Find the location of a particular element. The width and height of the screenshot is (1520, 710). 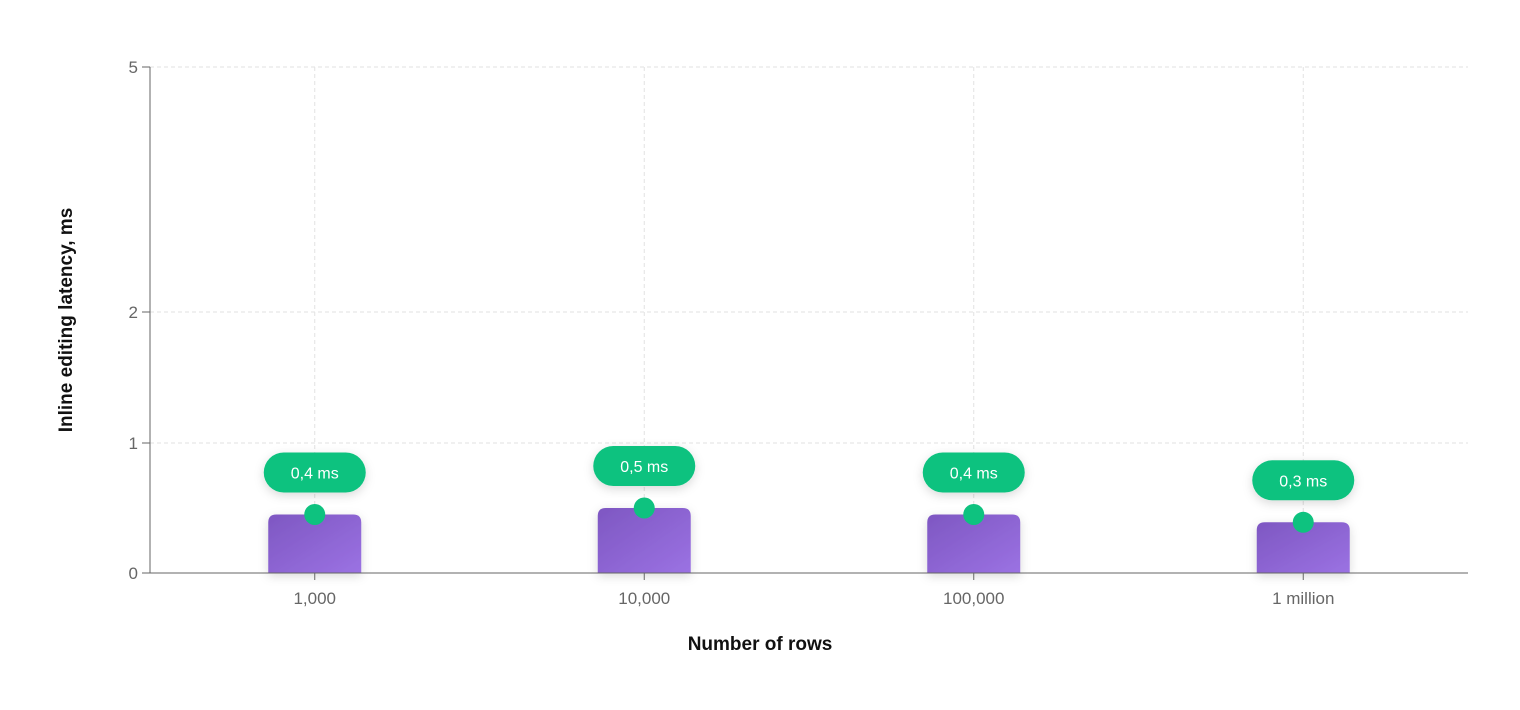

x-tick-label: 1 million is located at coordinates (1303, 598).